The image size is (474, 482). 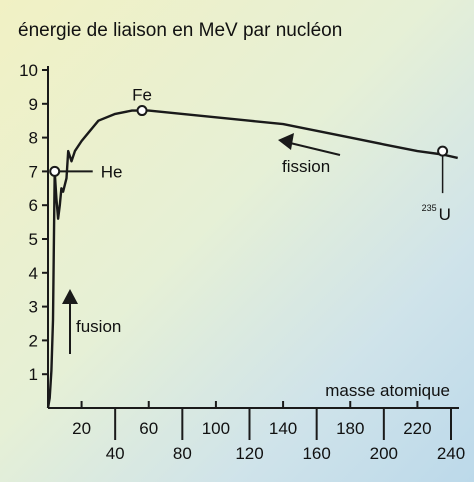 I want to click on he-point-label: He, so click(x=112, y=171).